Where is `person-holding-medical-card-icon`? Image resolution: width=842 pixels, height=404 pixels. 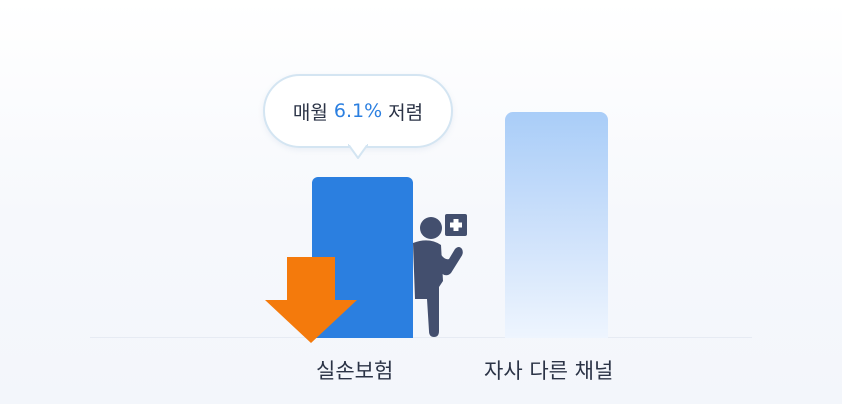
person-holding-medical-card-icon is located at coordinates (440, 275).